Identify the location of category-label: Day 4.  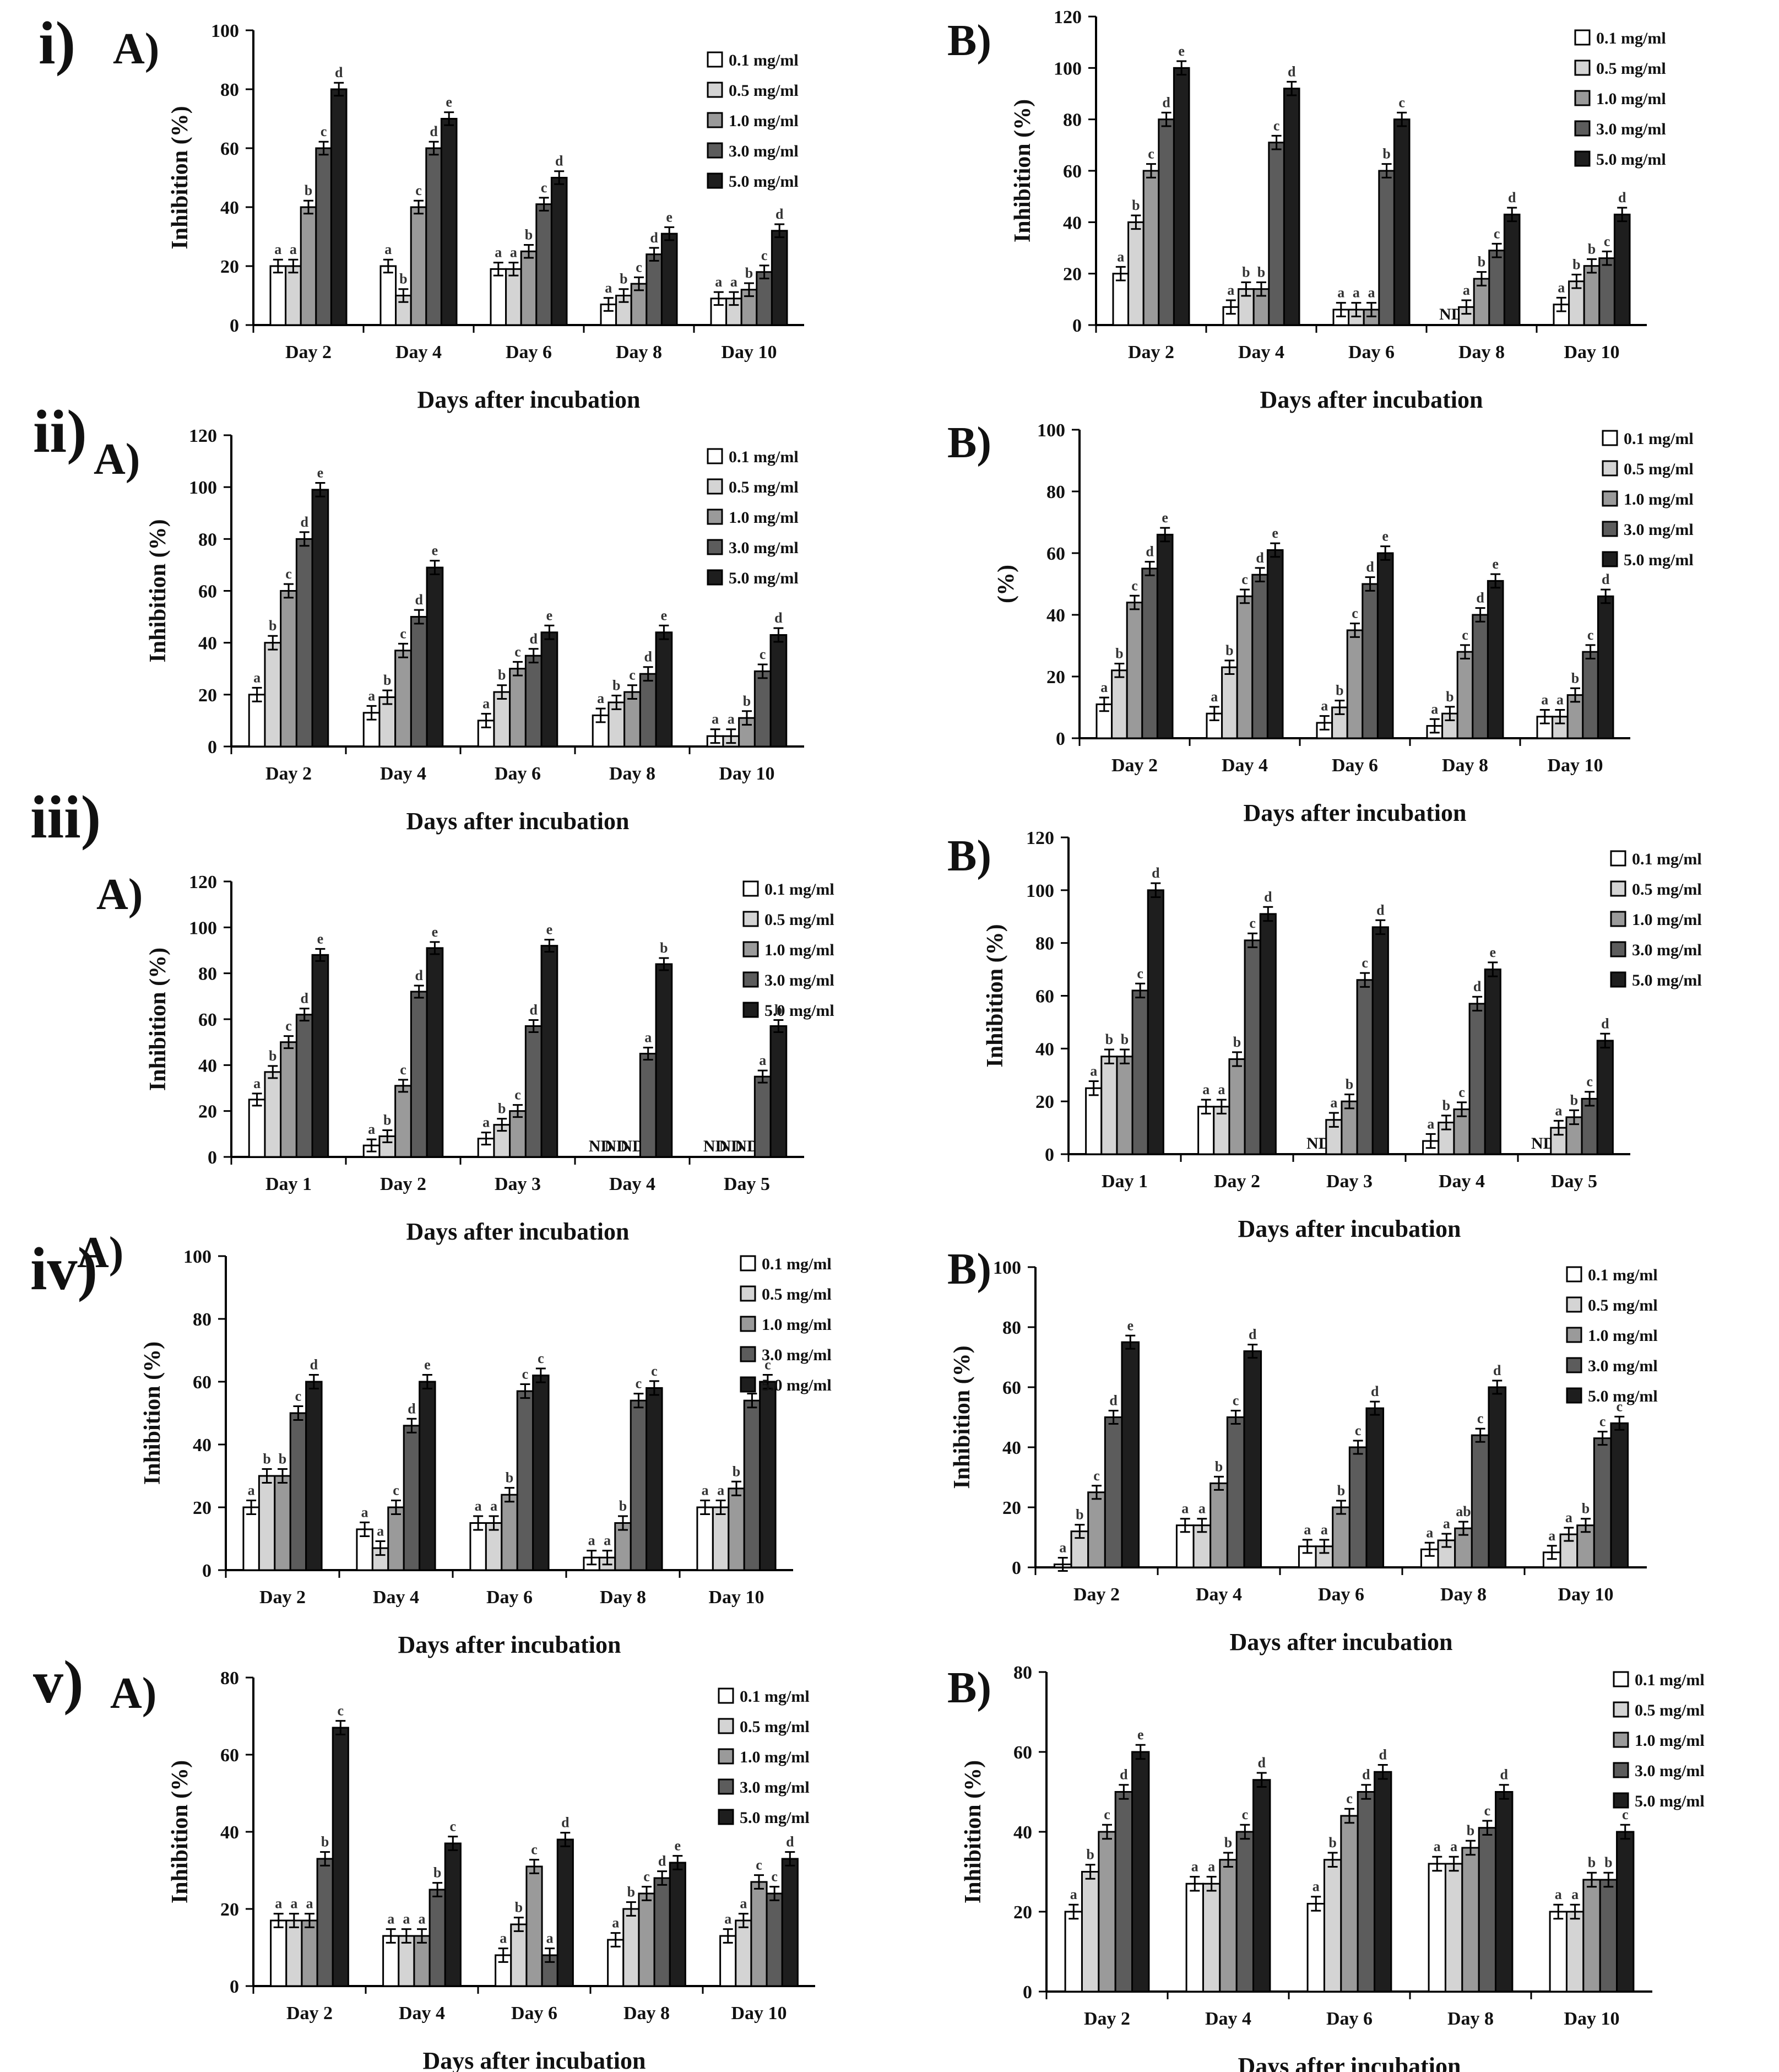
(1219, 1594).